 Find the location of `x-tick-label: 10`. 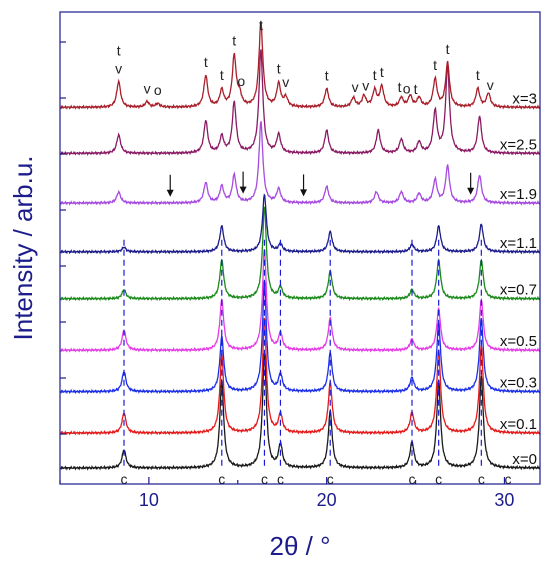

x-tick-label: 10 is located at coordinates (149, 500).